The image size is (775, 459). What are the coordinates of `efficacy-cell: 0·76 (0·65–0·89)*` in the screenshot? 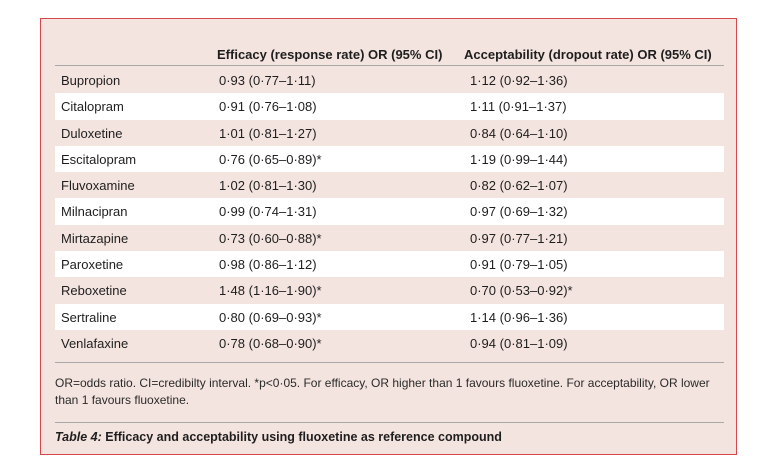 It's located at (270, 159).